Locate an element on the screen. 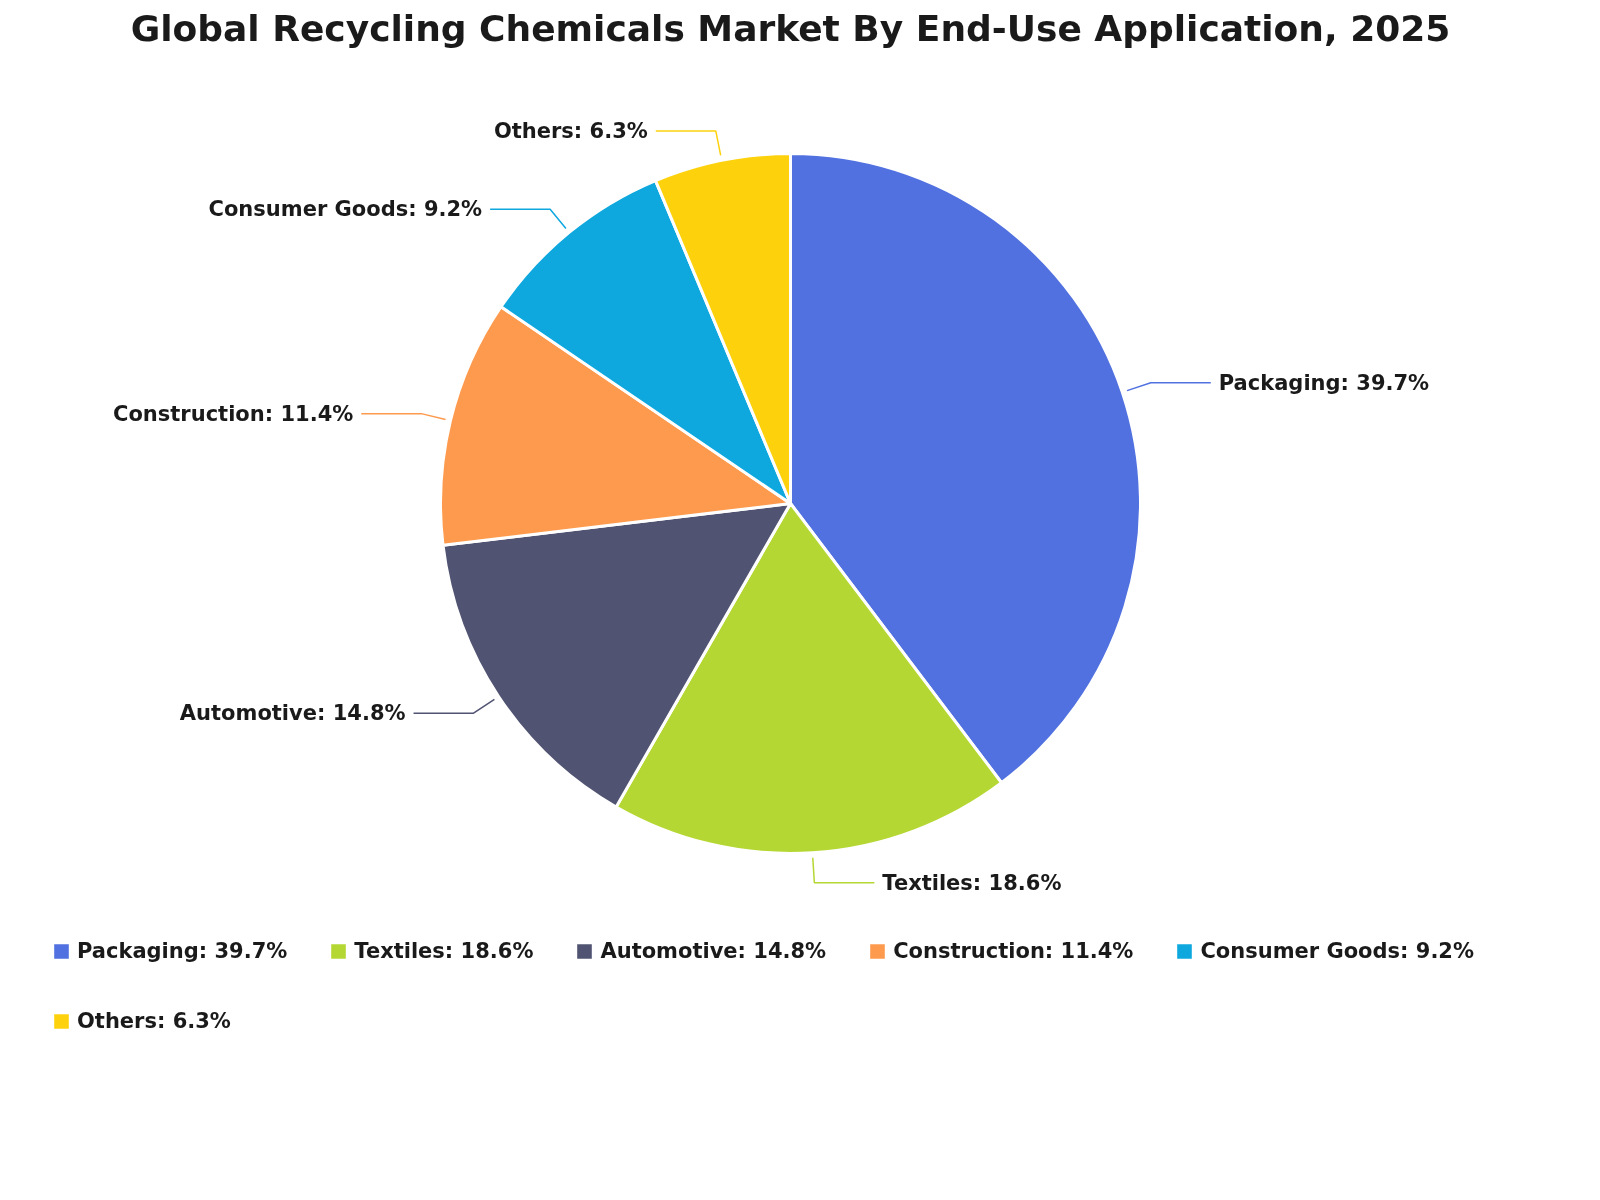 This screenshot has height=1200, width=1600. slice-label: Others: 6.3% is located at coordinates (570, 130).